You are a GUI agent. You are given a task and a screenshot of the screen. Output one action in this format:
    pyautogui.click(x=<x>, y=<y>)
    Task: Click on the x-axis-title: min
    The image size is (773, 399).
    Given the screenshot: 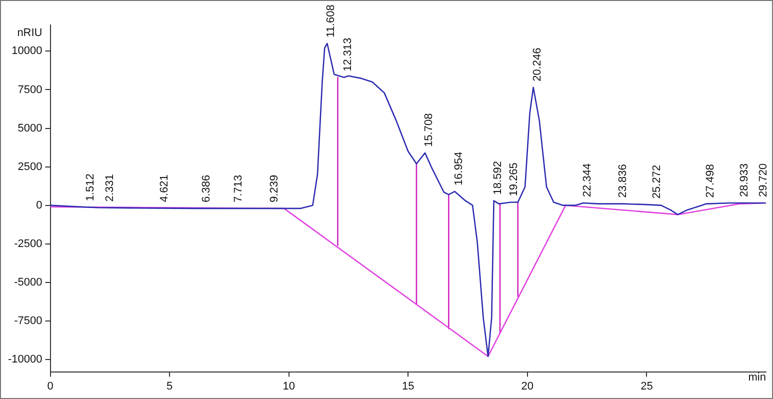 What is the action you would take?
    pyautogui.click(x=757, y=378)
    